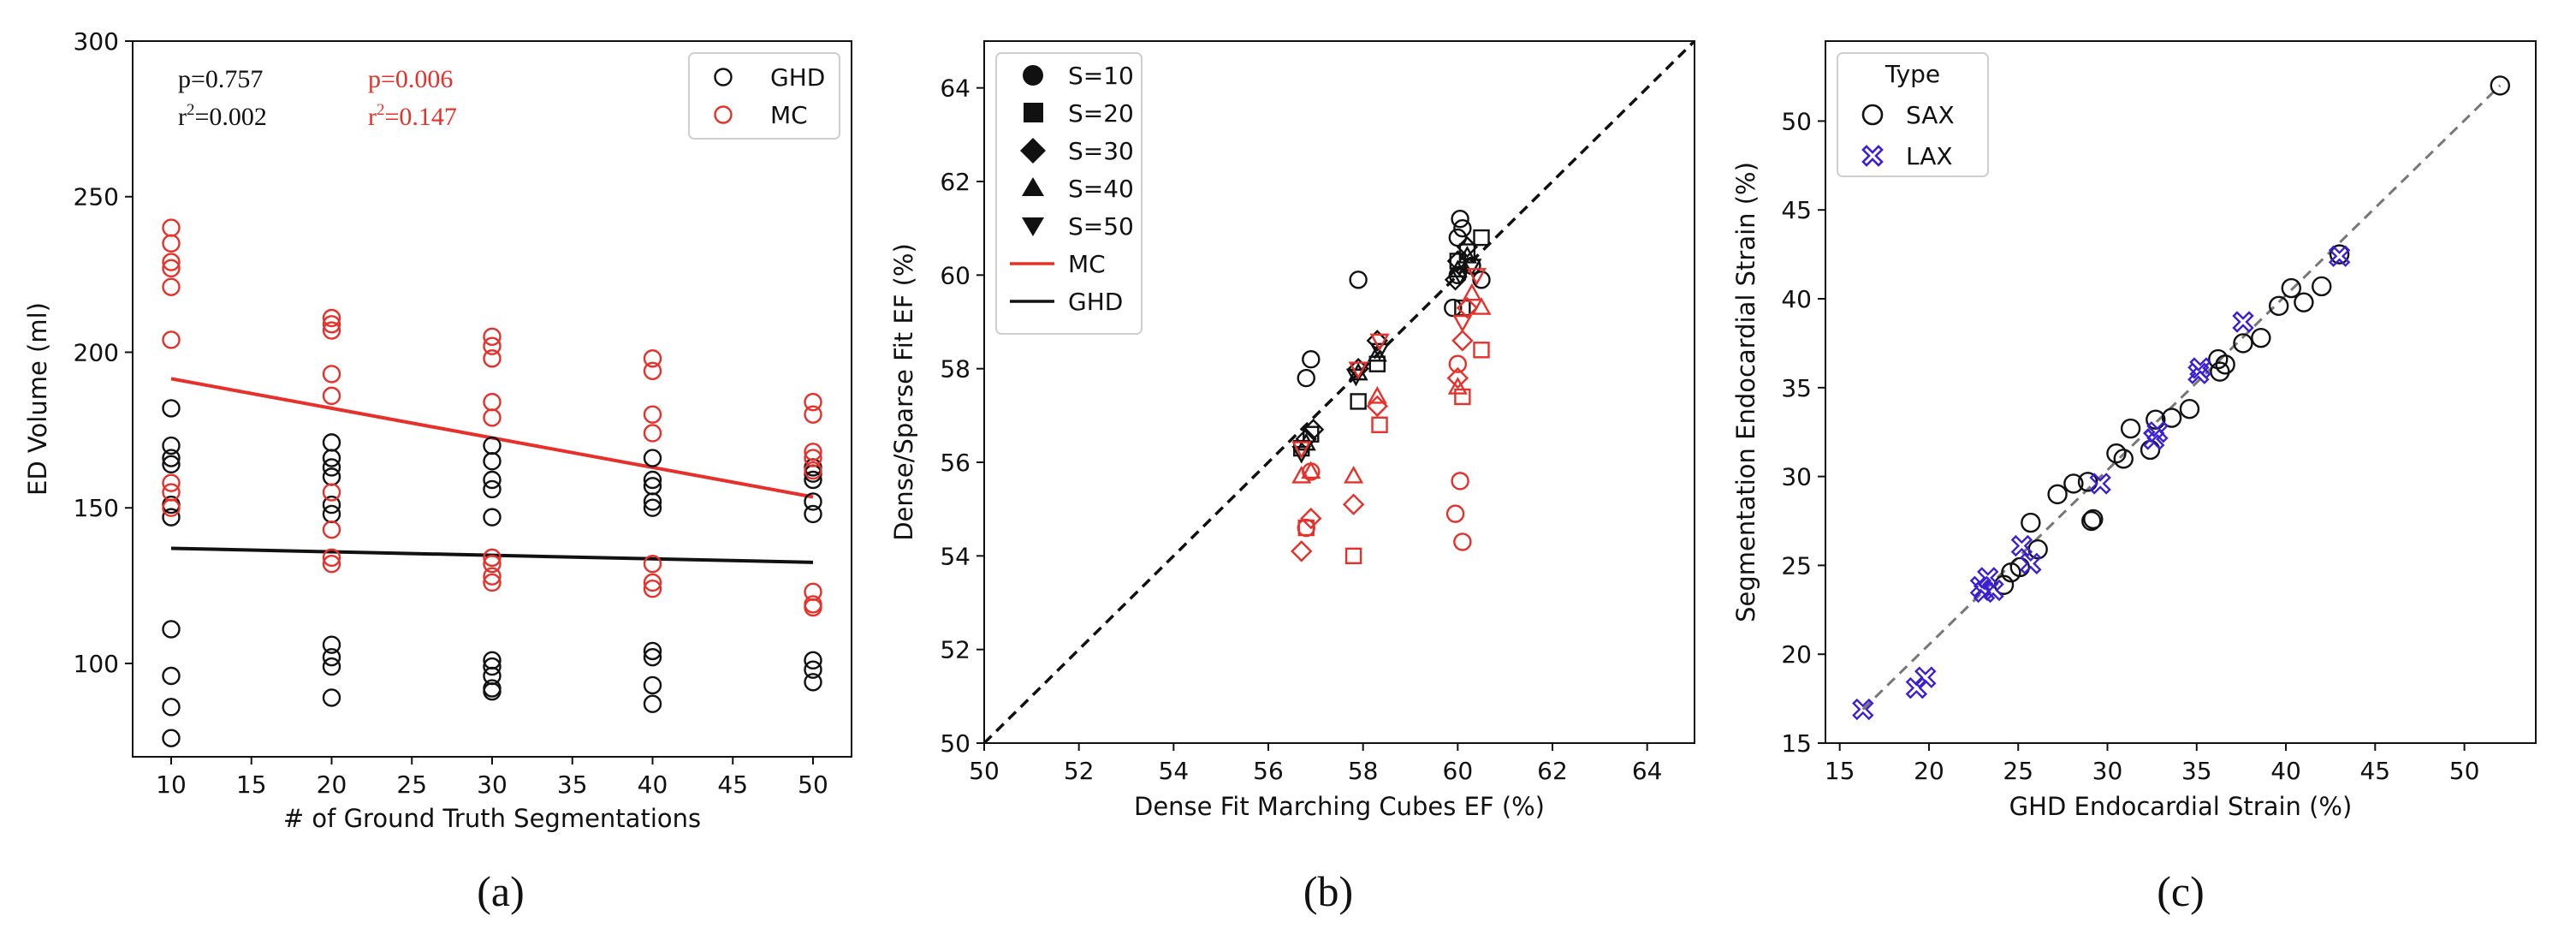 The height and width of the screenshot is (940, 2576). Describe the element at coordinates (797, 77) in the screenshot. I see `panel-a-legend-ghd-label: GHD` at that location.